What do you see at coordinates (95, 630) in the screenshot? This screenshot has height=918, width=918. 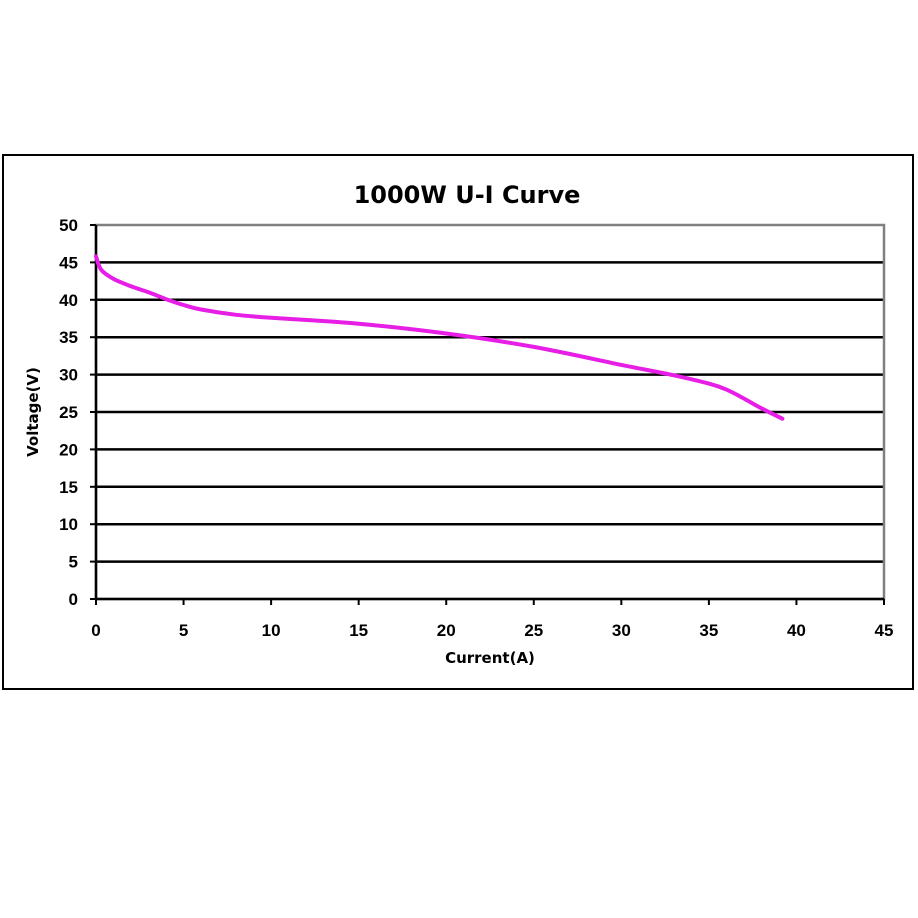 I see `x-tick-label-0: 0` at bounding box center [95, 630].